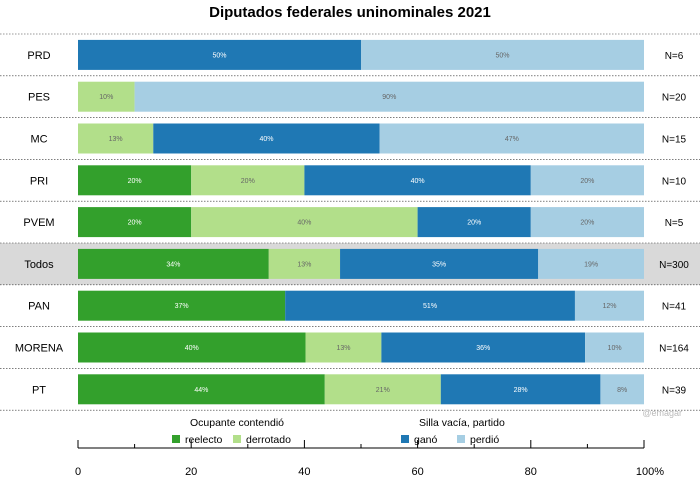 The width and height of the screenshot is (700, 480). I want to click on party-label: Todos, so click(39, 265).